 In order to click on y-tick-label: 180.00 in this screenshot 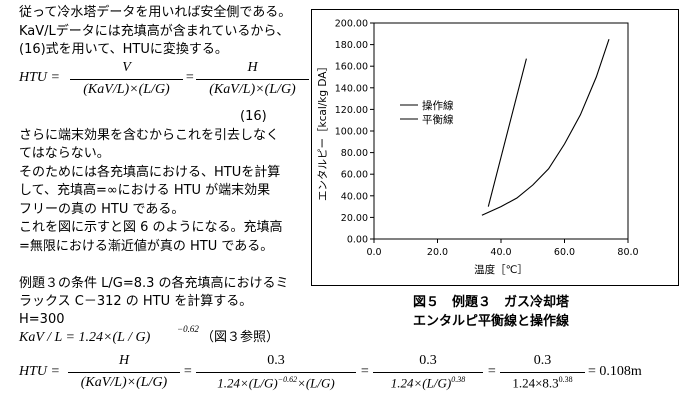, I will do `click(351, 45)`.